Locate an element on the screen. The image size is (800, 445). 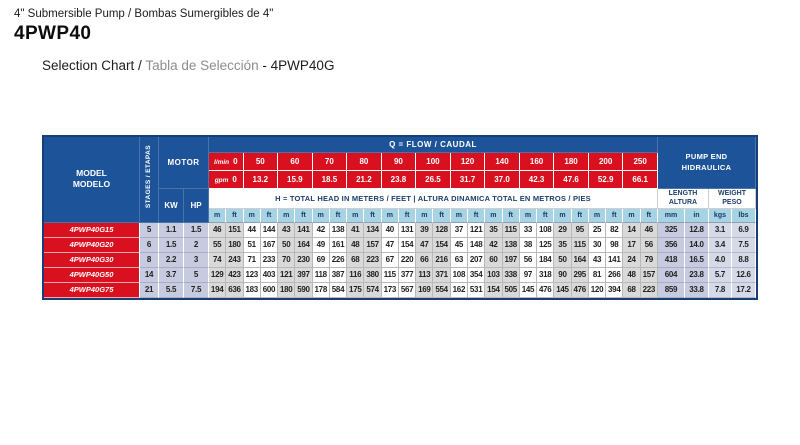
flow-gpm-value-cell: 26.5 is located at coordinates (433, 180).